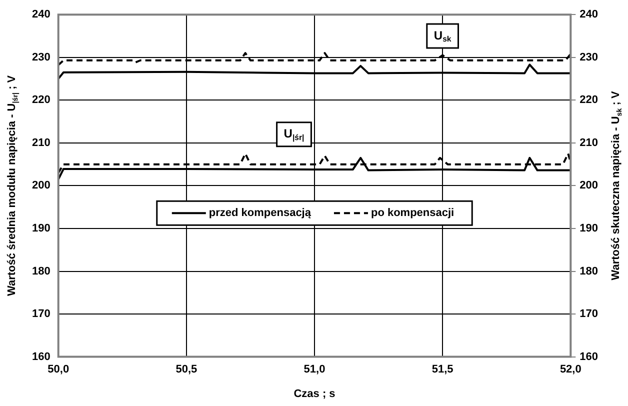 This screenshot has width=628, height=406. Describe the element at coordinates (41, 14) in the screenshot. I see `y-tick-label: 240` at that location.